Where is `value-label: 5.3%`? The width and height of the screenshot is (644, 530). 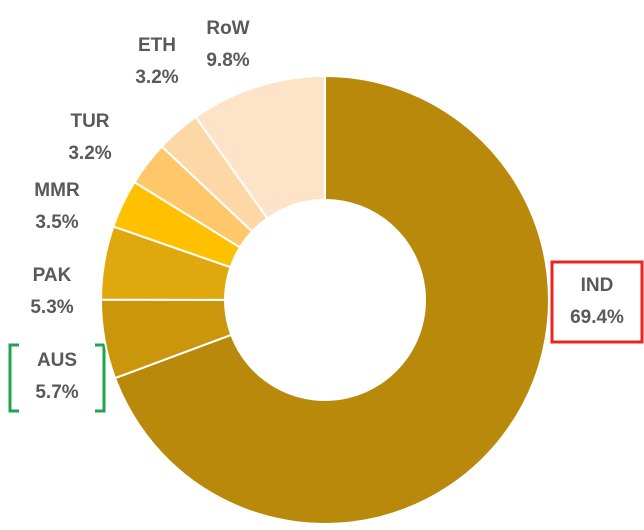
value-label: 5.3% is located at coordinates (51, 307).